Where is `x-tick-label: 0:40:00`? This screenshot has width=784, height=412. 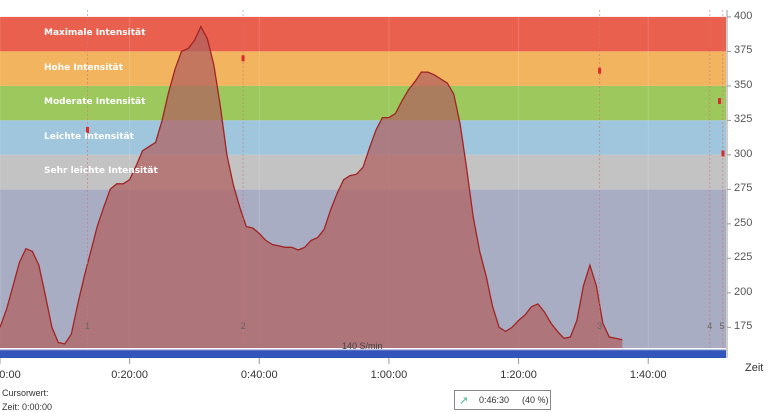 x-tick-label: 0:40:00 is located at coordinates (259, 375).